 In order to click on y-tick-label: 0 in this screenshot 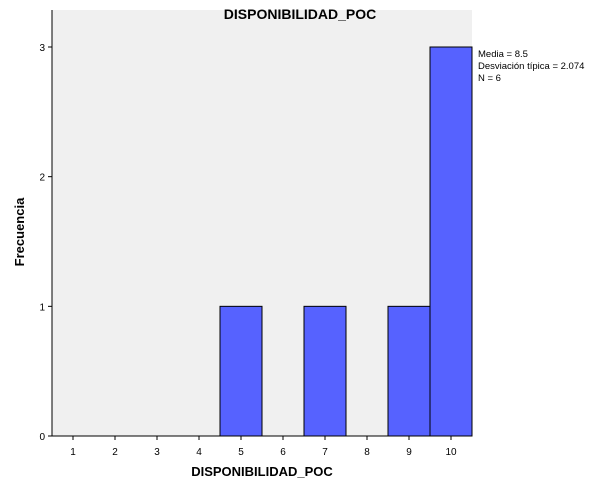, I will do `click(42, 437)`.